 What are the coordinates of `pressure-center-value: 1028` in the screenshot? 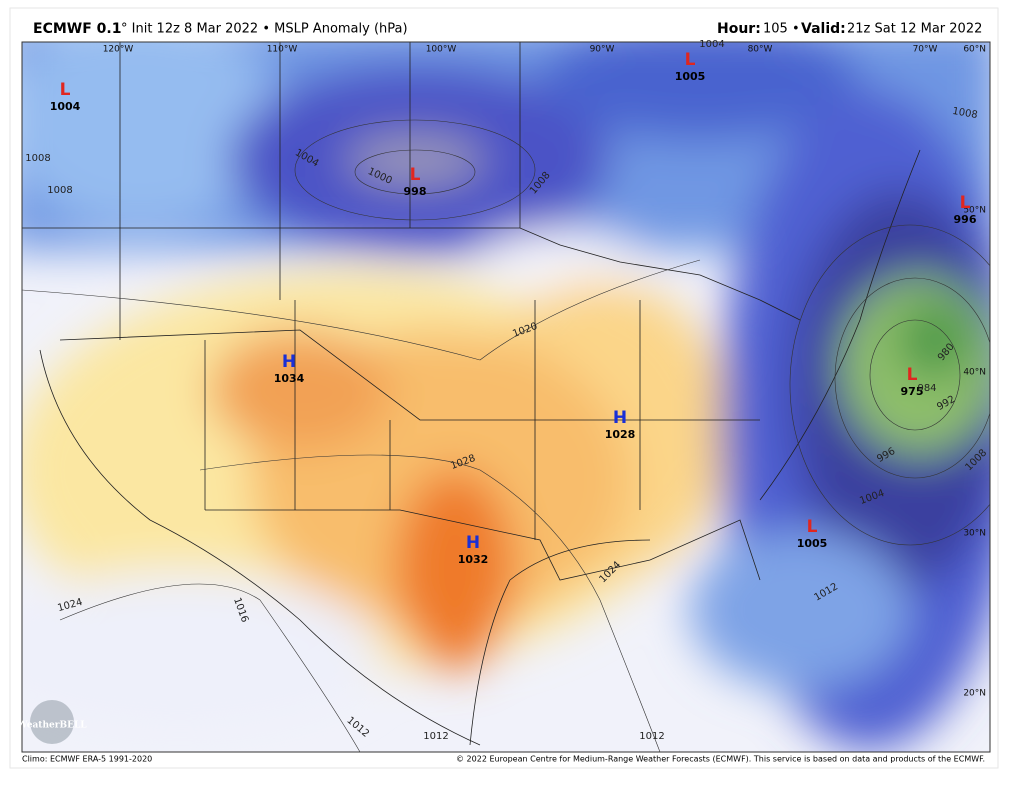 It's located at (620, 434).